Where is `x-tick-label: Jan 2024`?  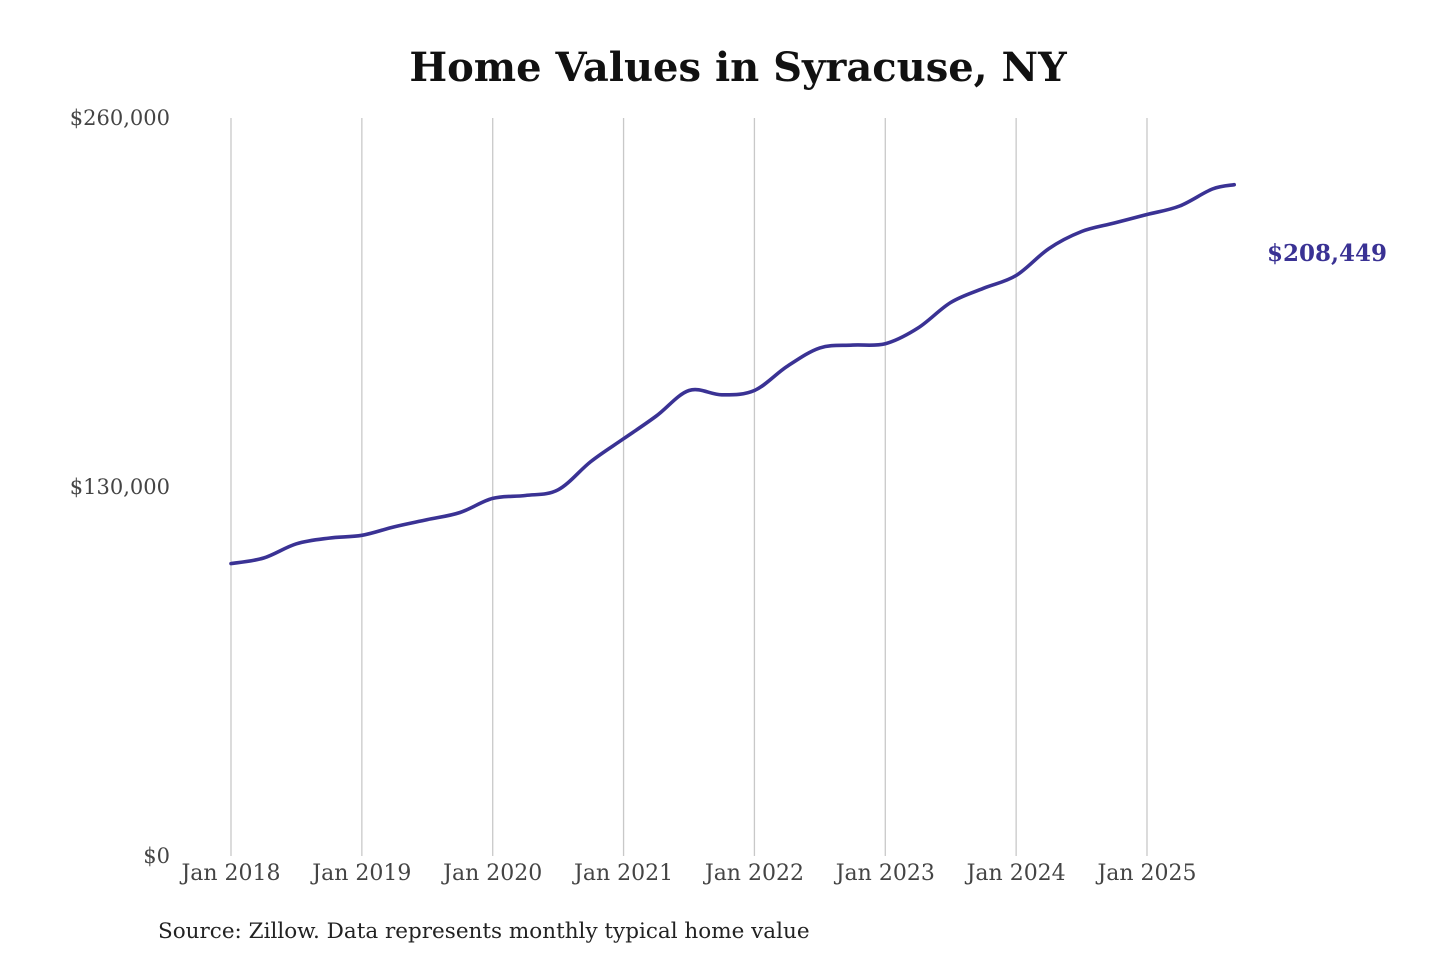 x-tick-label: Jan 2024 is located at coordinates (1015, 873).